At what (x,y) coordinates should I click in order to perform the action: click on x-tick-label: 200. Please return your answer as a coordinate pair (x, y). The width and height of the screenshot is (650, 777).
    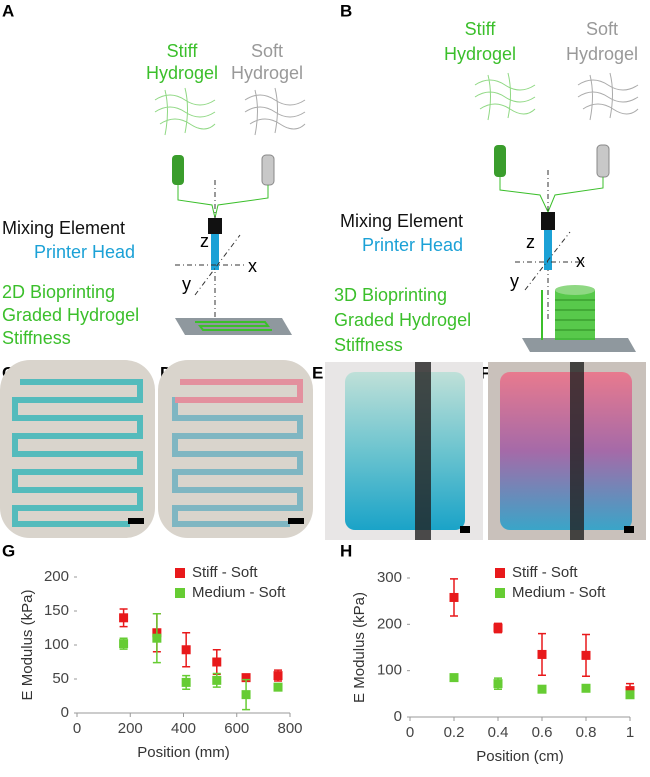
    Looking at the image, I should click on (130, 728).